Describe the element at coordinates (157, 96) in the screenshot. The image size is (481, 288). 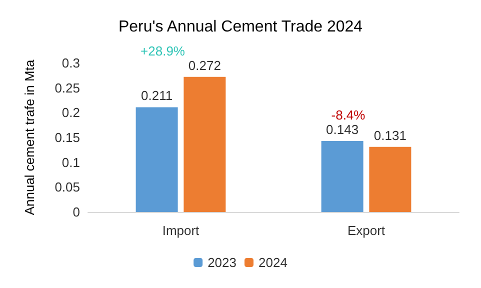
I see `data-label: 0.211` at that location.